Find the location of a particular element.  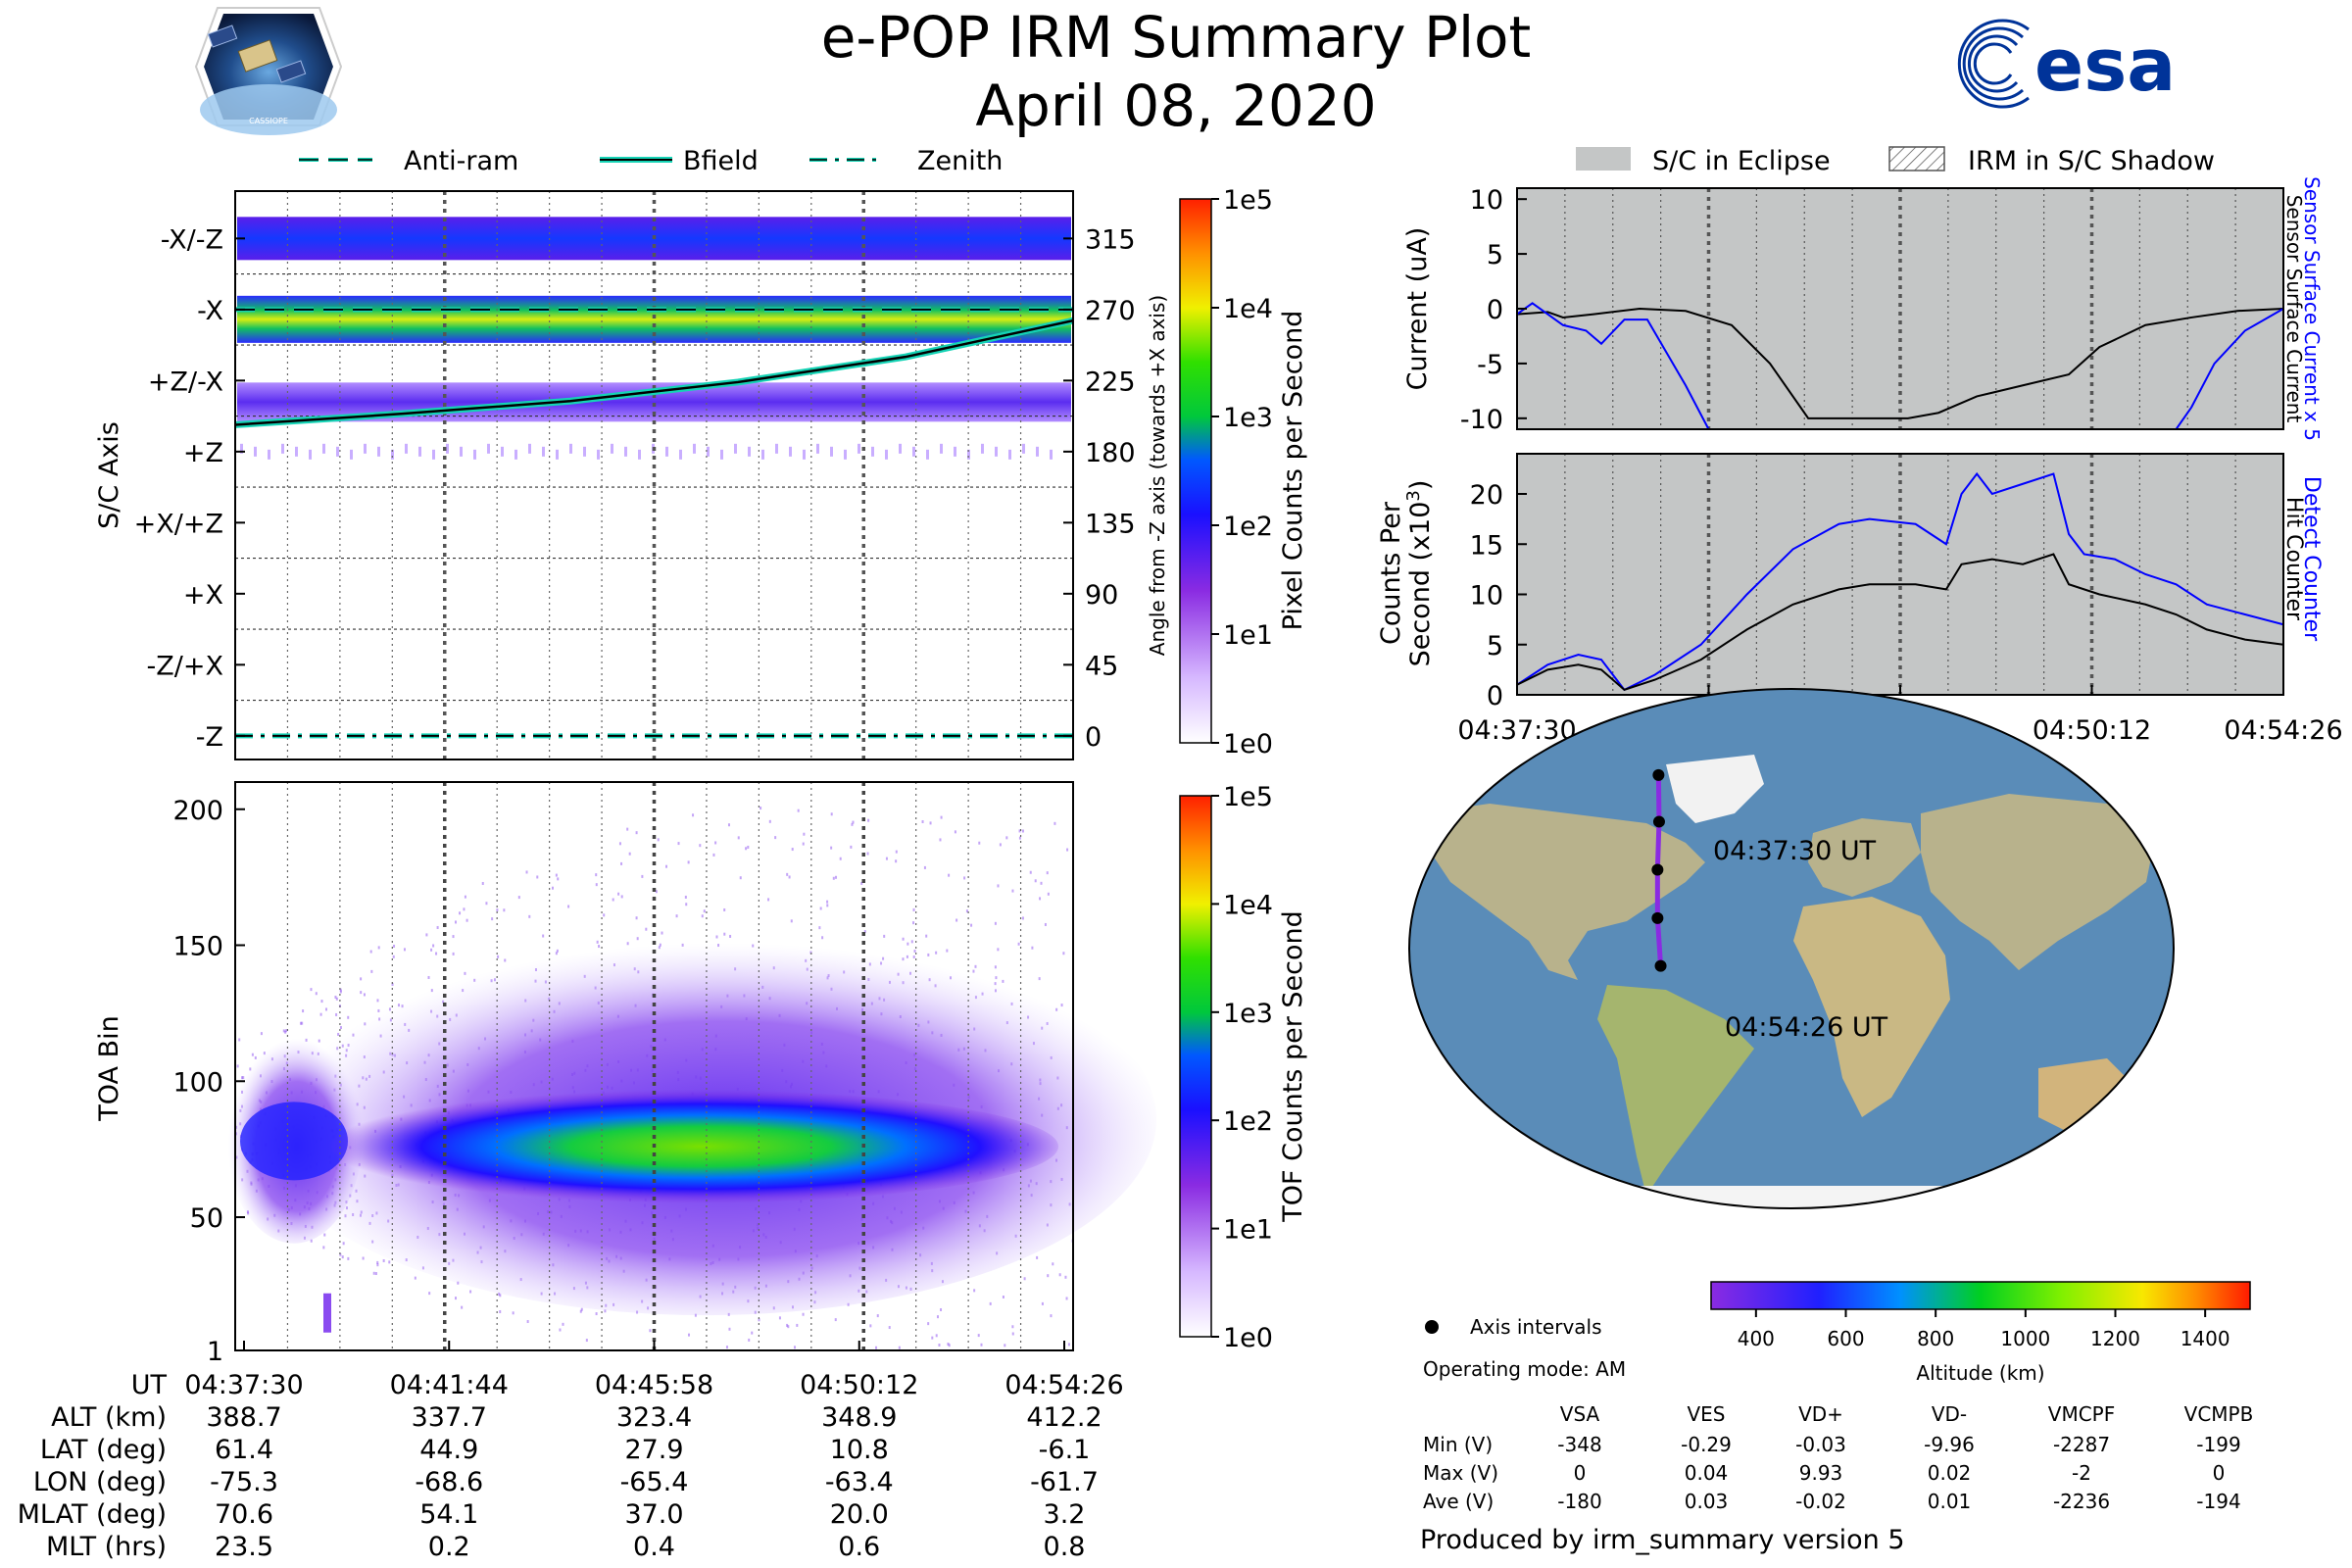

mission-logo-text: CASSIOPE is located at coordinates (268, 121).